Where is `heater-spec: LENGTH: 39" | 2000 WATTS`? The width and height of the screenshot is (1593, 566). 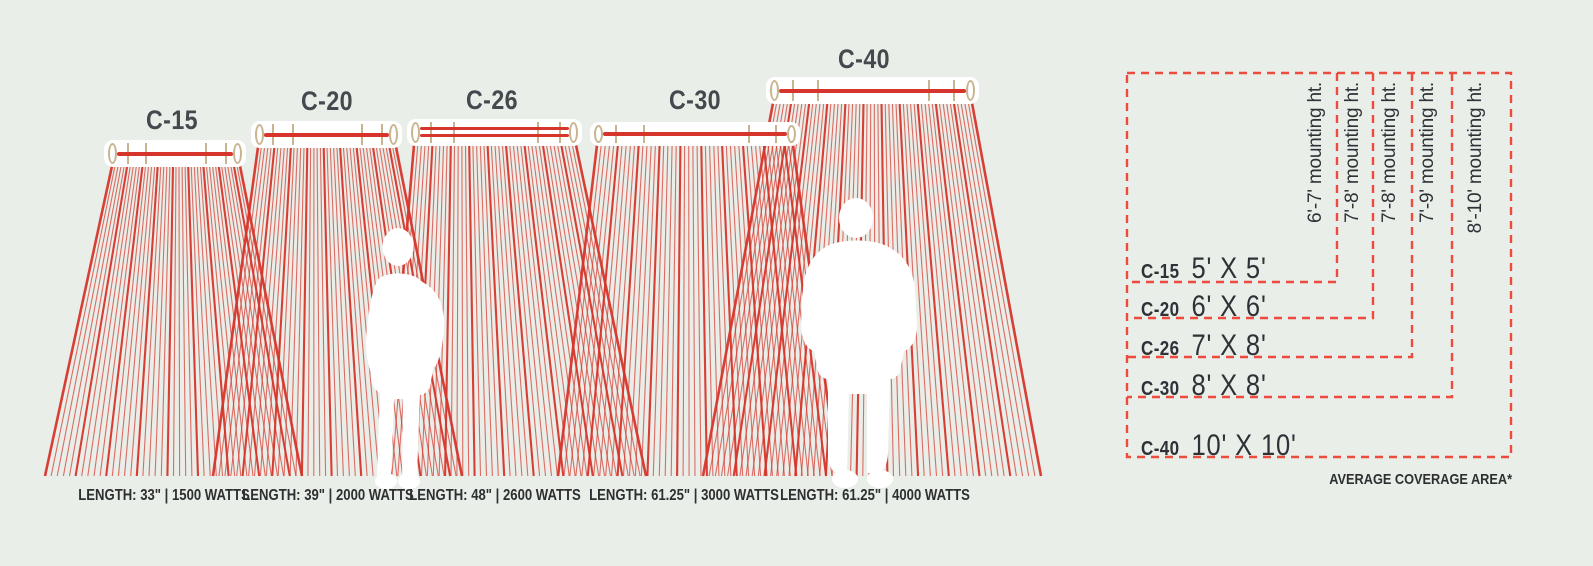
heater-spec: LENGTH: 39" | 2000 WATTS is located at coordinates (328, 495).